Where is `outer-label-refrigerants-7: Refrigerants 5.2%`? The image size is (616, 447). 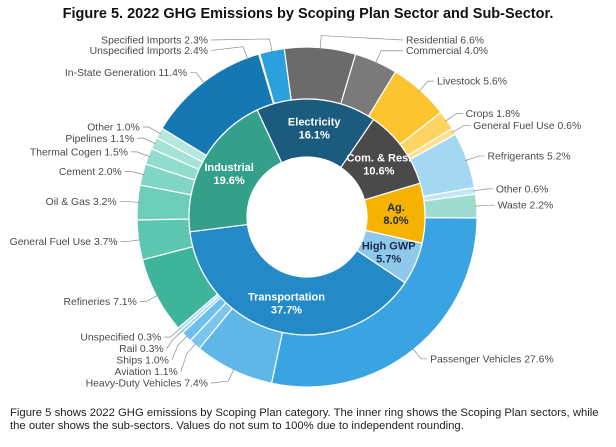
outer-label-refrigerants-7: Refrigerants 5.2% is located at coordinates (528, 157).